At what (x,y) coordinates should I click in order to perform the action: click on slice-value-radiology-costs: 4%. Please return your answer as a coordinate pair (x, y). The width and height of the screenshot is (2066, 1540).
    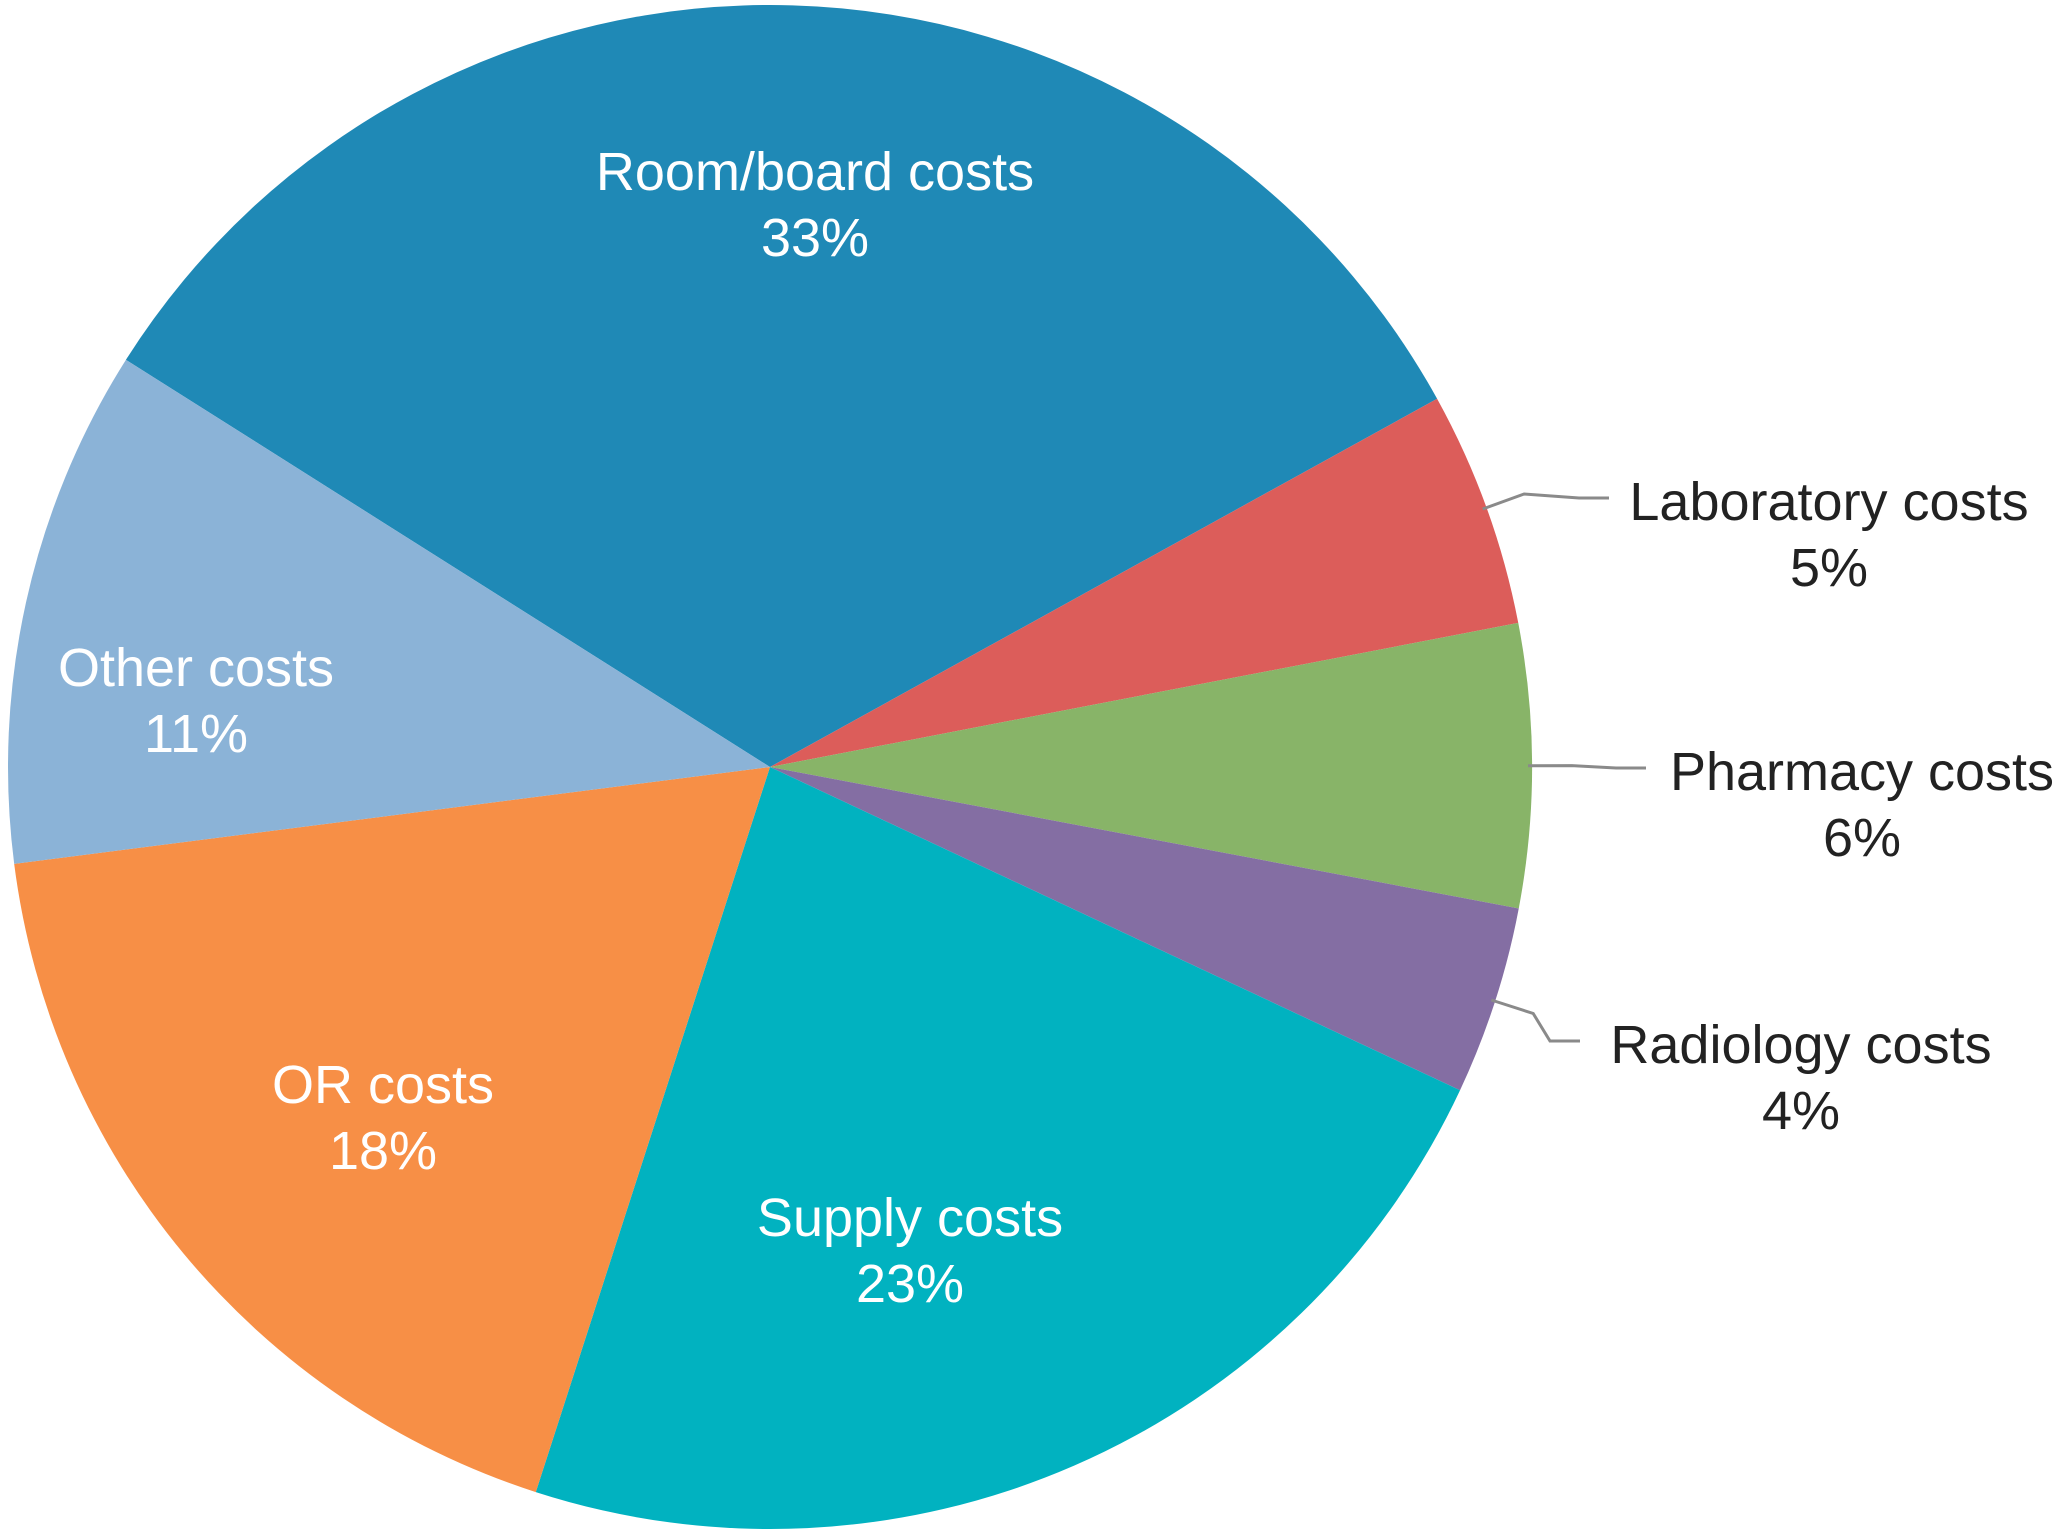
    Looking at the image, I should click on (1801, 1111).